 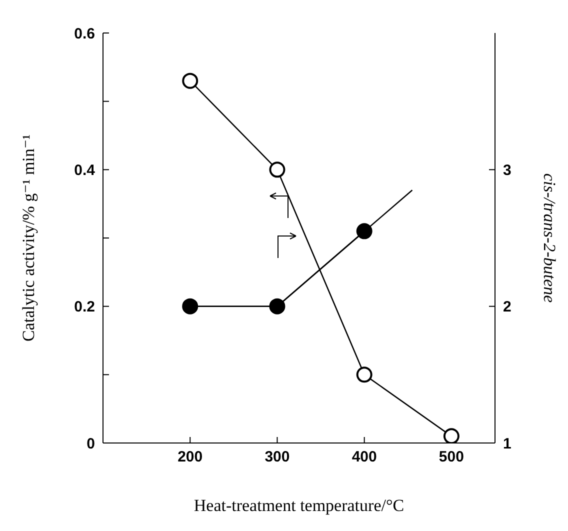 I want to click on x-axis-title: Heat-treatment temperature/°C, so click(x=299, y=505).